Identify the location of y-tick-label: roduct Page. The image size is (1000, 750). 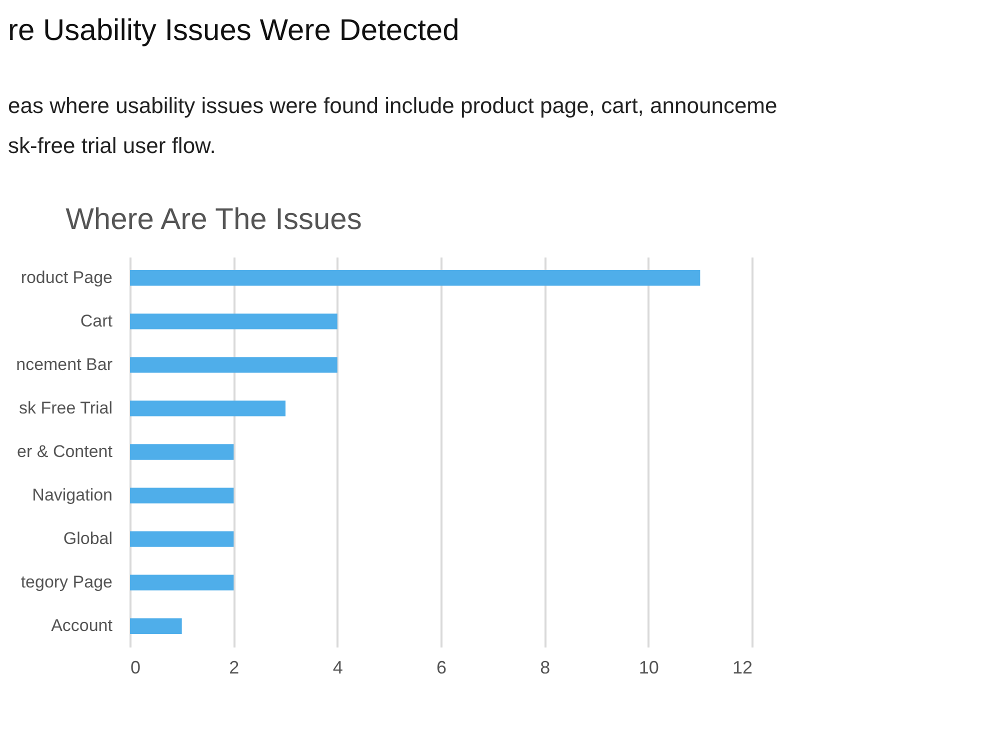
(66, 277).